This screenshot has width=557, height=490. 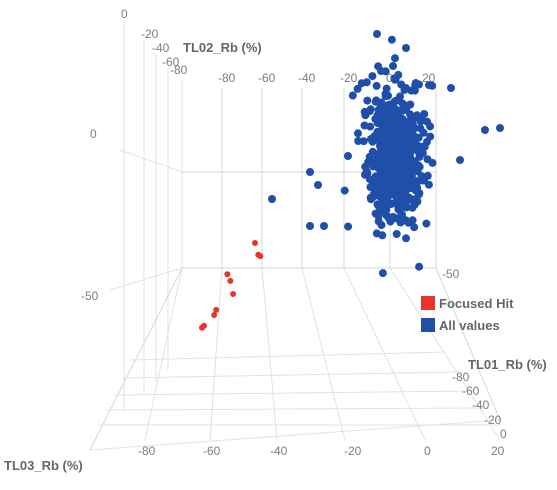 I want to click on floor-x-tick-minus80: -80, so click(x=147, y=451).